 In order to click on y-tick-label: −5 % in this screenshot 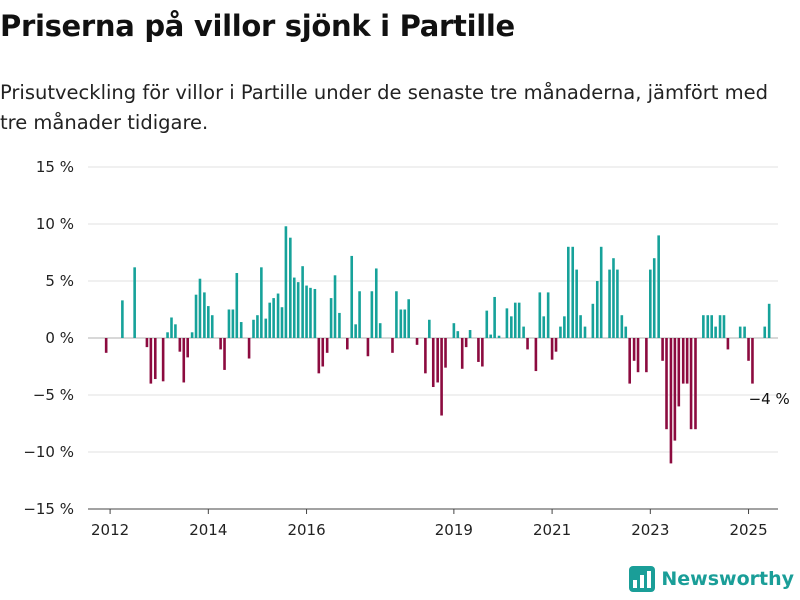, I will do `click(53, 395)`.